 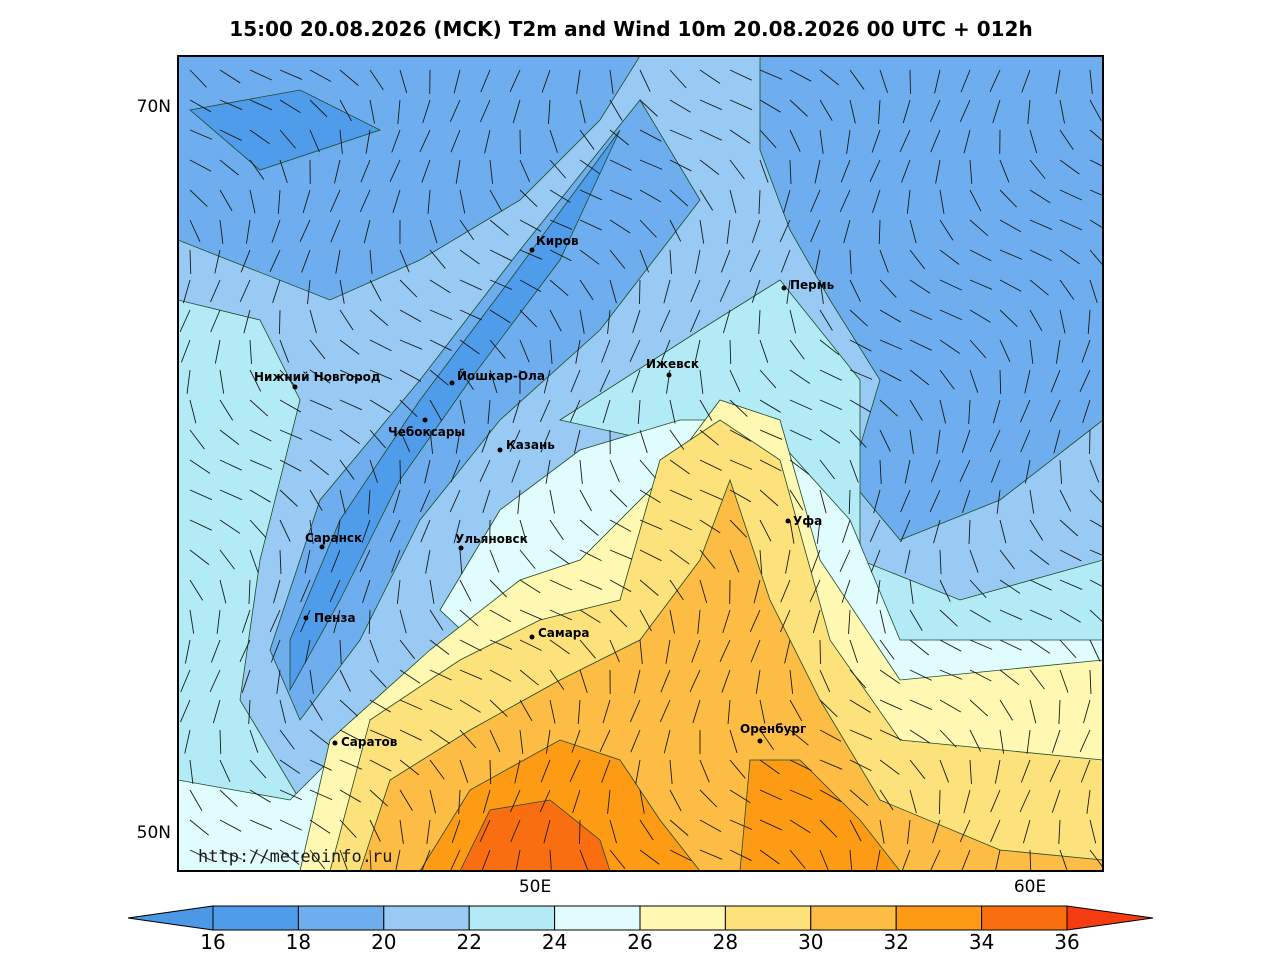 What do you see at coordinates (333, 538) in the screenshot?
I see `city-label: Саранск` at bounding box center [333, 538].